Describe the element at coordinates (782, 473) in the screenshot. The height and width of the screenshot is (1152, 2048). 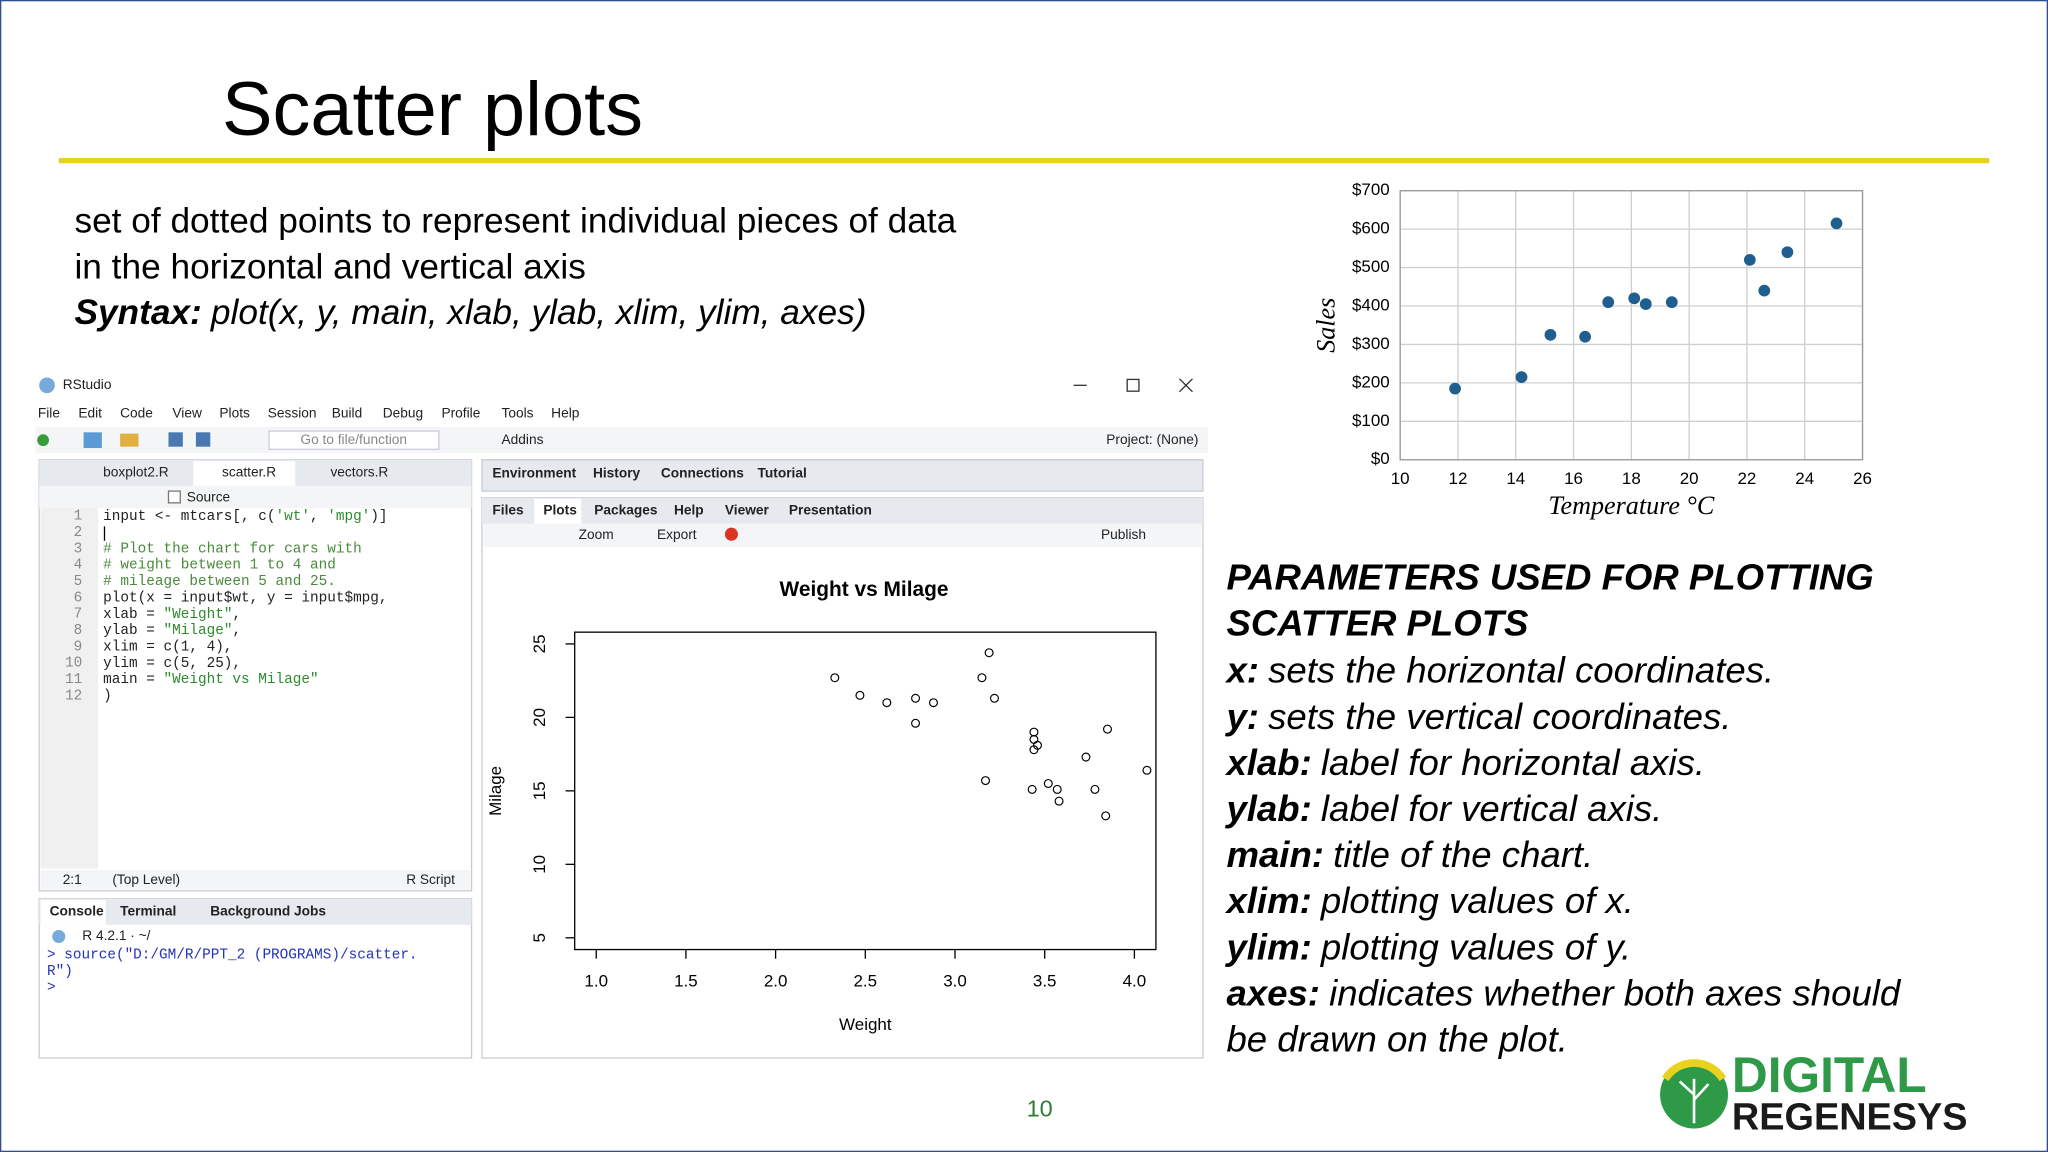
I see `tab: Tutorial` at that location.